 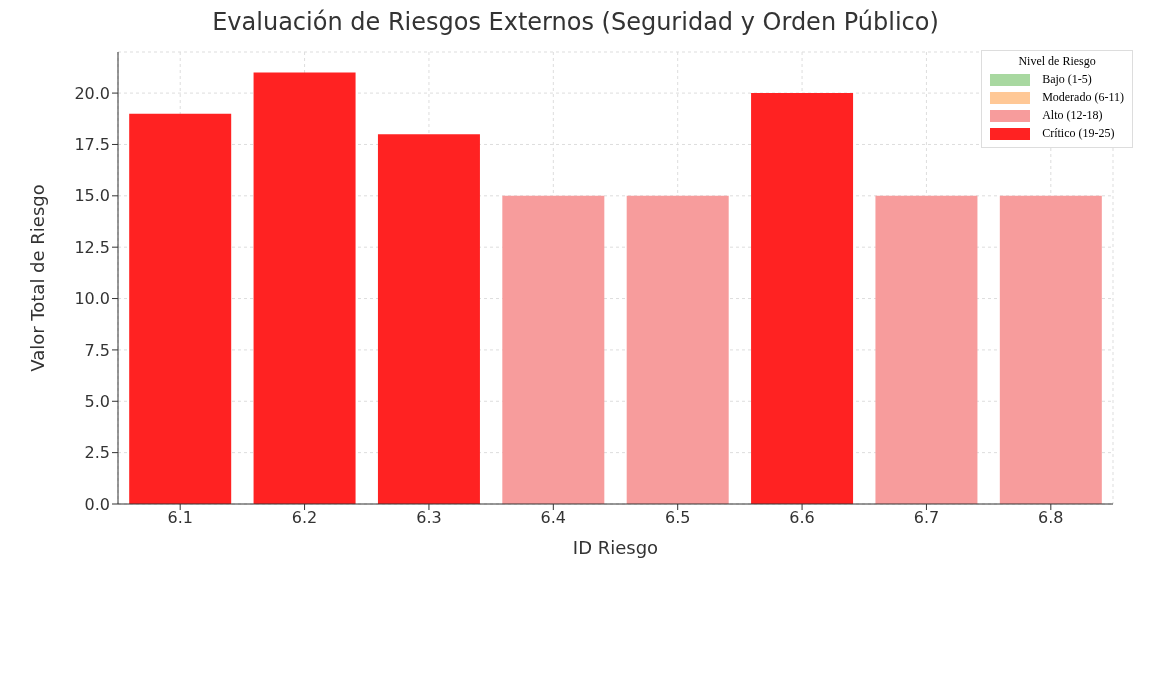 I want to click on x-tick-label: 6.5, so click(x=677, y=518).